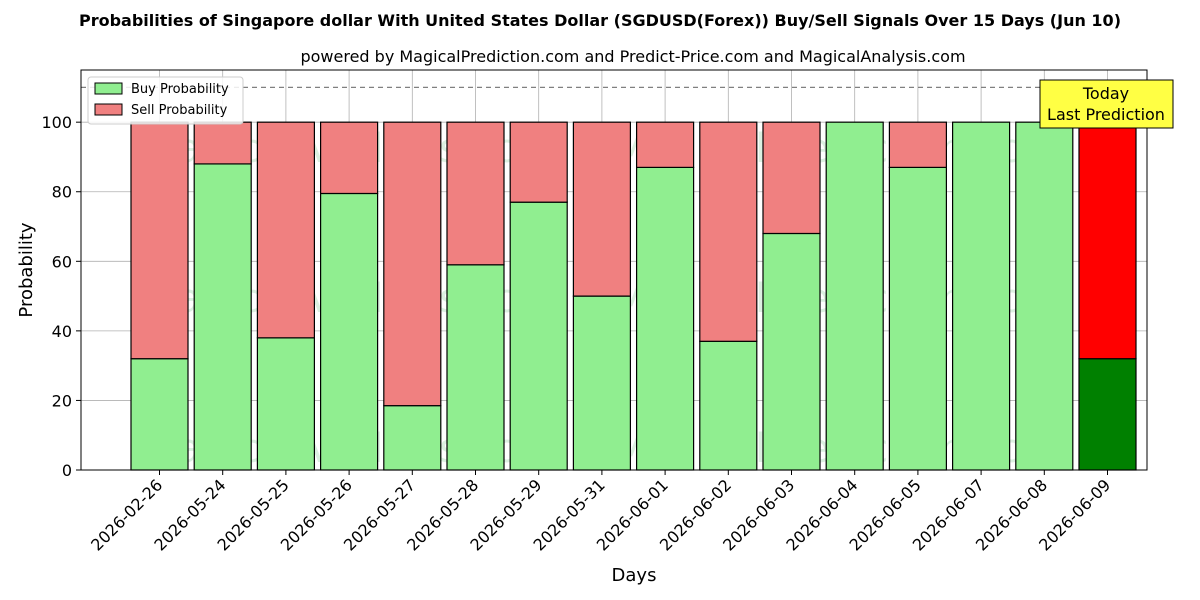 The width and height of the screenshot is (1200, 600). I want to click on legend-swatch-sell, so click(108, 109).